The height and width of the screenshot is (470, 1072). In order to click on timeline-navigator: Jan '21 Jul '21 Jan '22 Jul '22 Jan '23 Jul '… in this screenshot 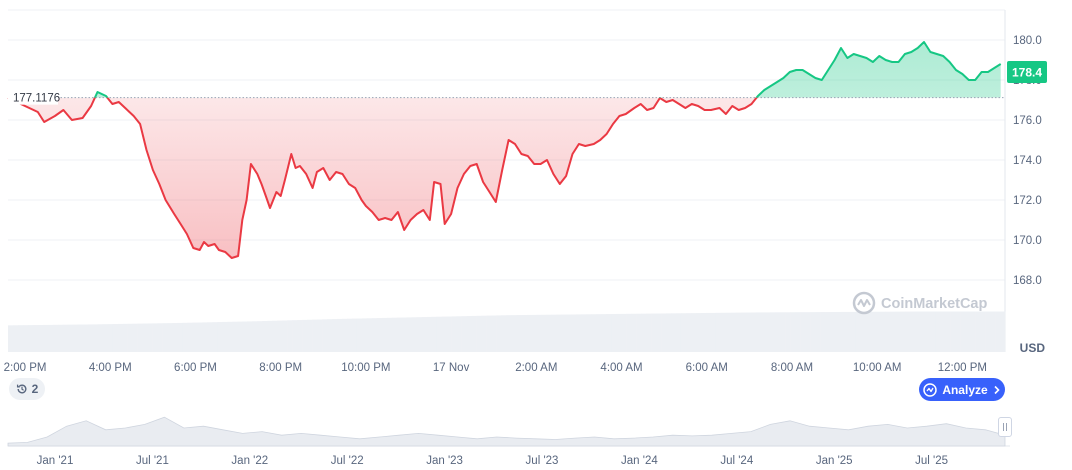, I will do `click(508, 441)`.